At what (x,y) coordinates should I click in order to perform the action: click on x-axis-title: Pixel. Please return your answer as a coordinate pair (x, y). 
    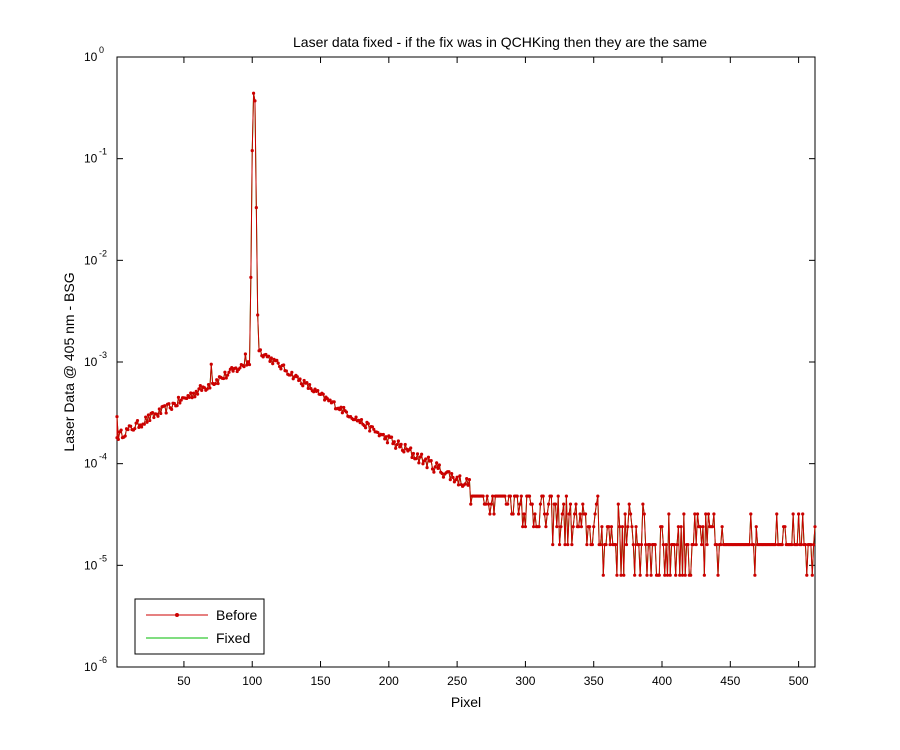
    Looking at the image, I should click on (466, 702).